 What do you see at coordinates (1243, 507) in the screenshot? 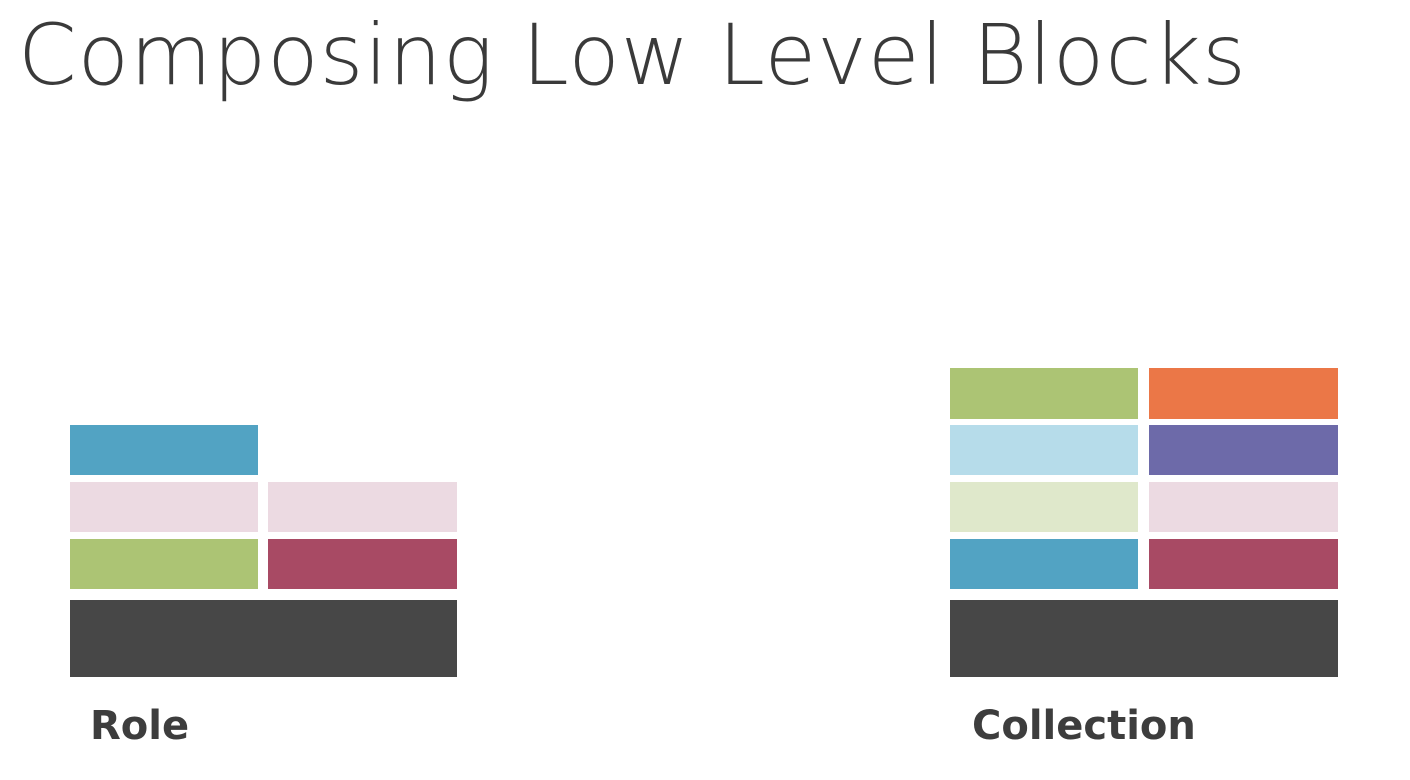
I see `collection-pink-block` at bounding box center [1243, 507].